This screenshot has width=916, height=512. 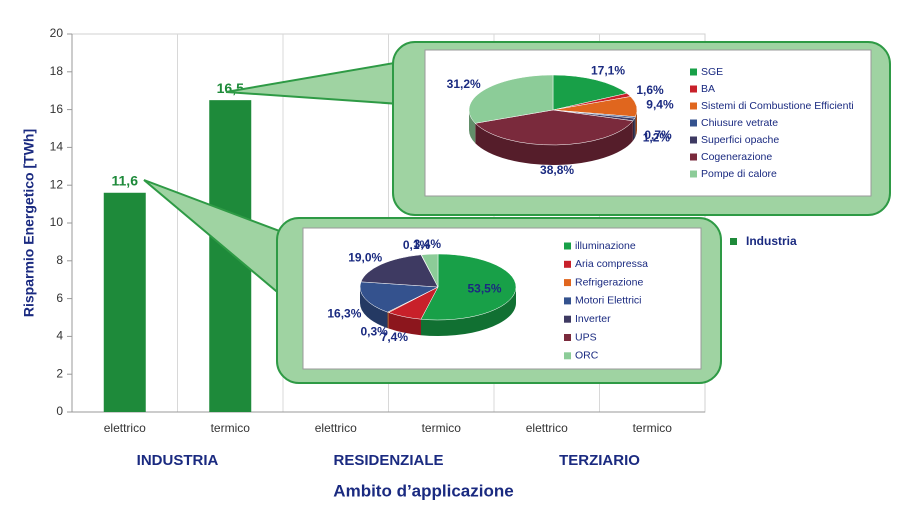 What do you see at coordinates (417, 245) in the screenshot?
I see `pie-label: 0,1%` at bounding box center [417, 245].